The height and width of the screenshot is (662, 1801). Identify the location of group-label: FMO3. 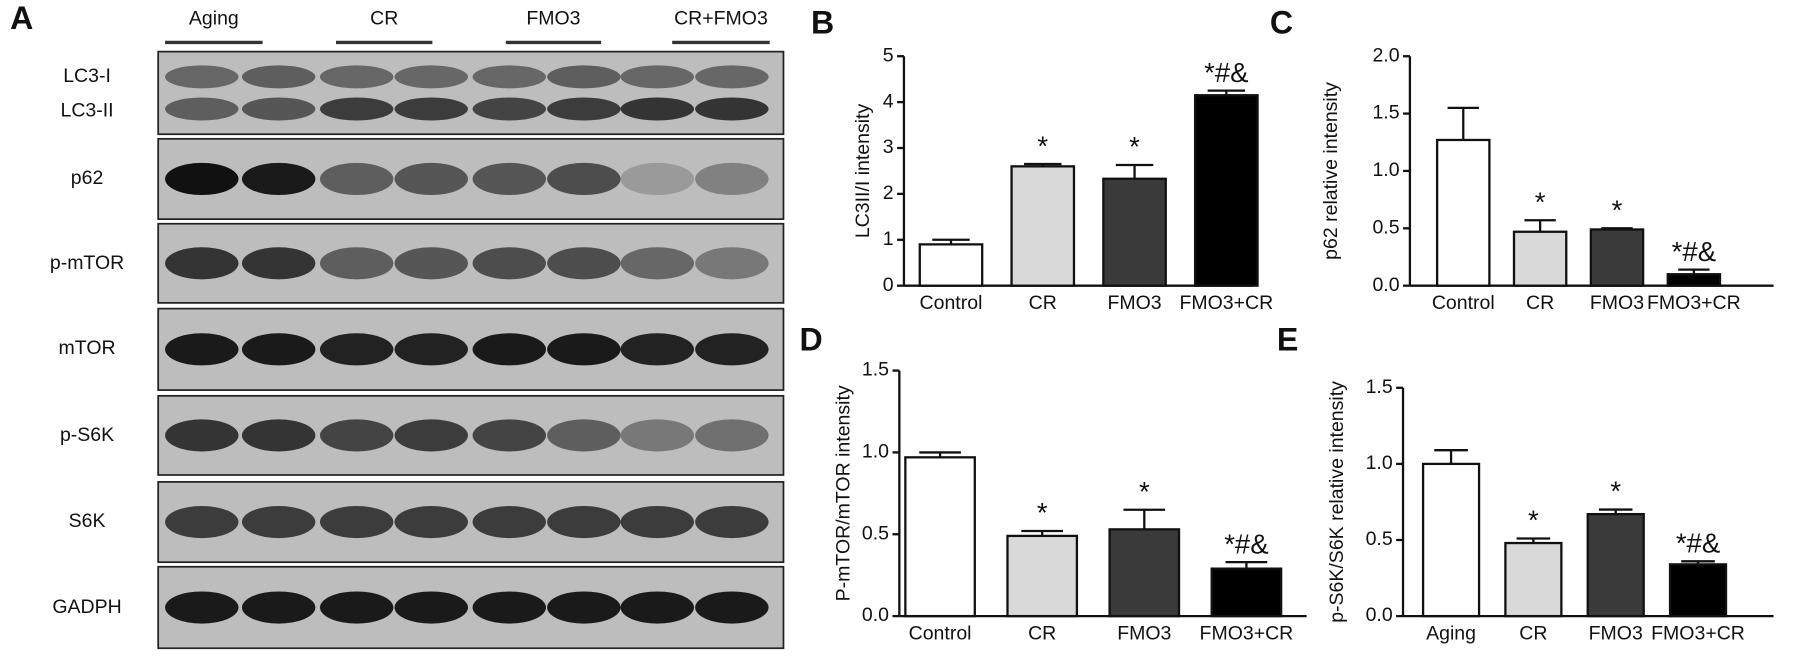
(553, 19).